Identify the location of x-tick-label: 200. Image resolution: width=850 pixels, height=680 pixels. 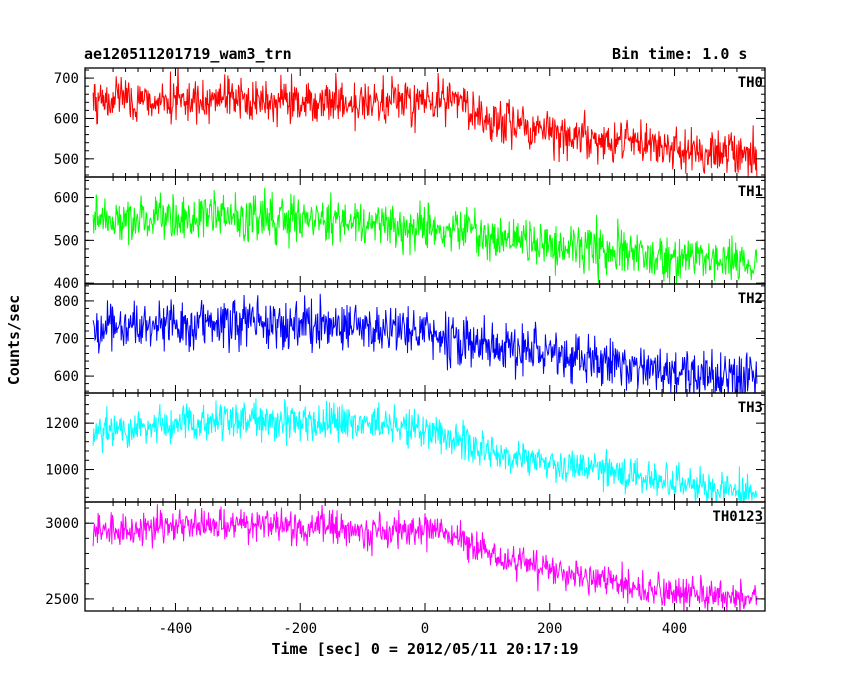
(549, 629).